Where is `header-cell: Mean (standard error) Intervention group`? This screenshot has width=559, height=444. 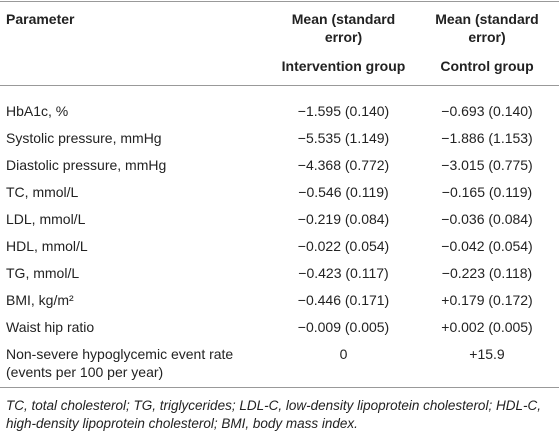 header-cell: Mean (standard error) Intervention group is located at coordinates (343, 44).